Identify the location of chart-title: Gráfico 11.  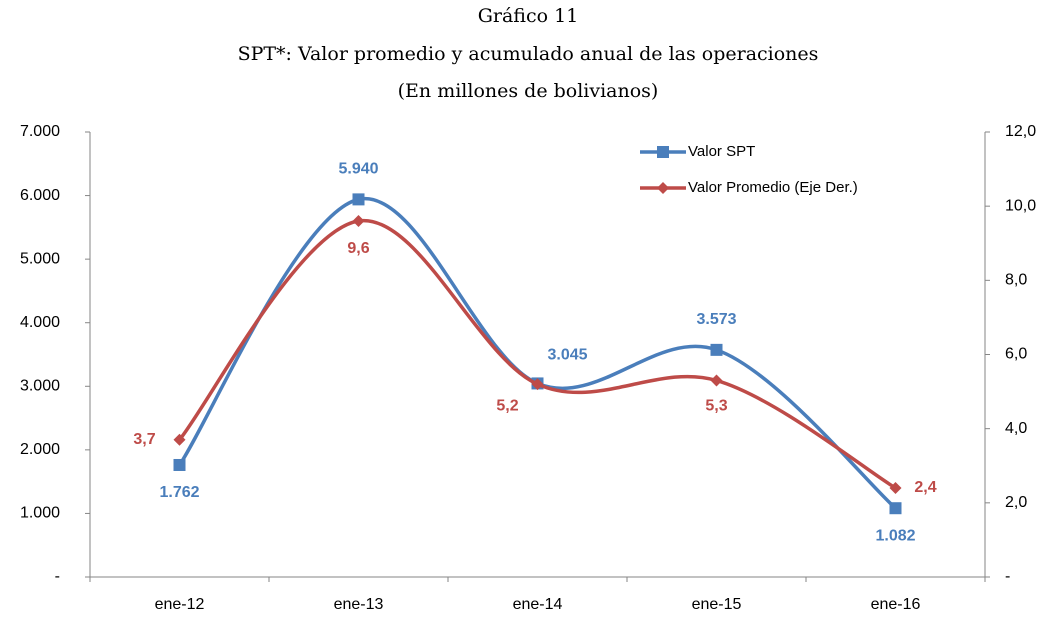
(528, 16).